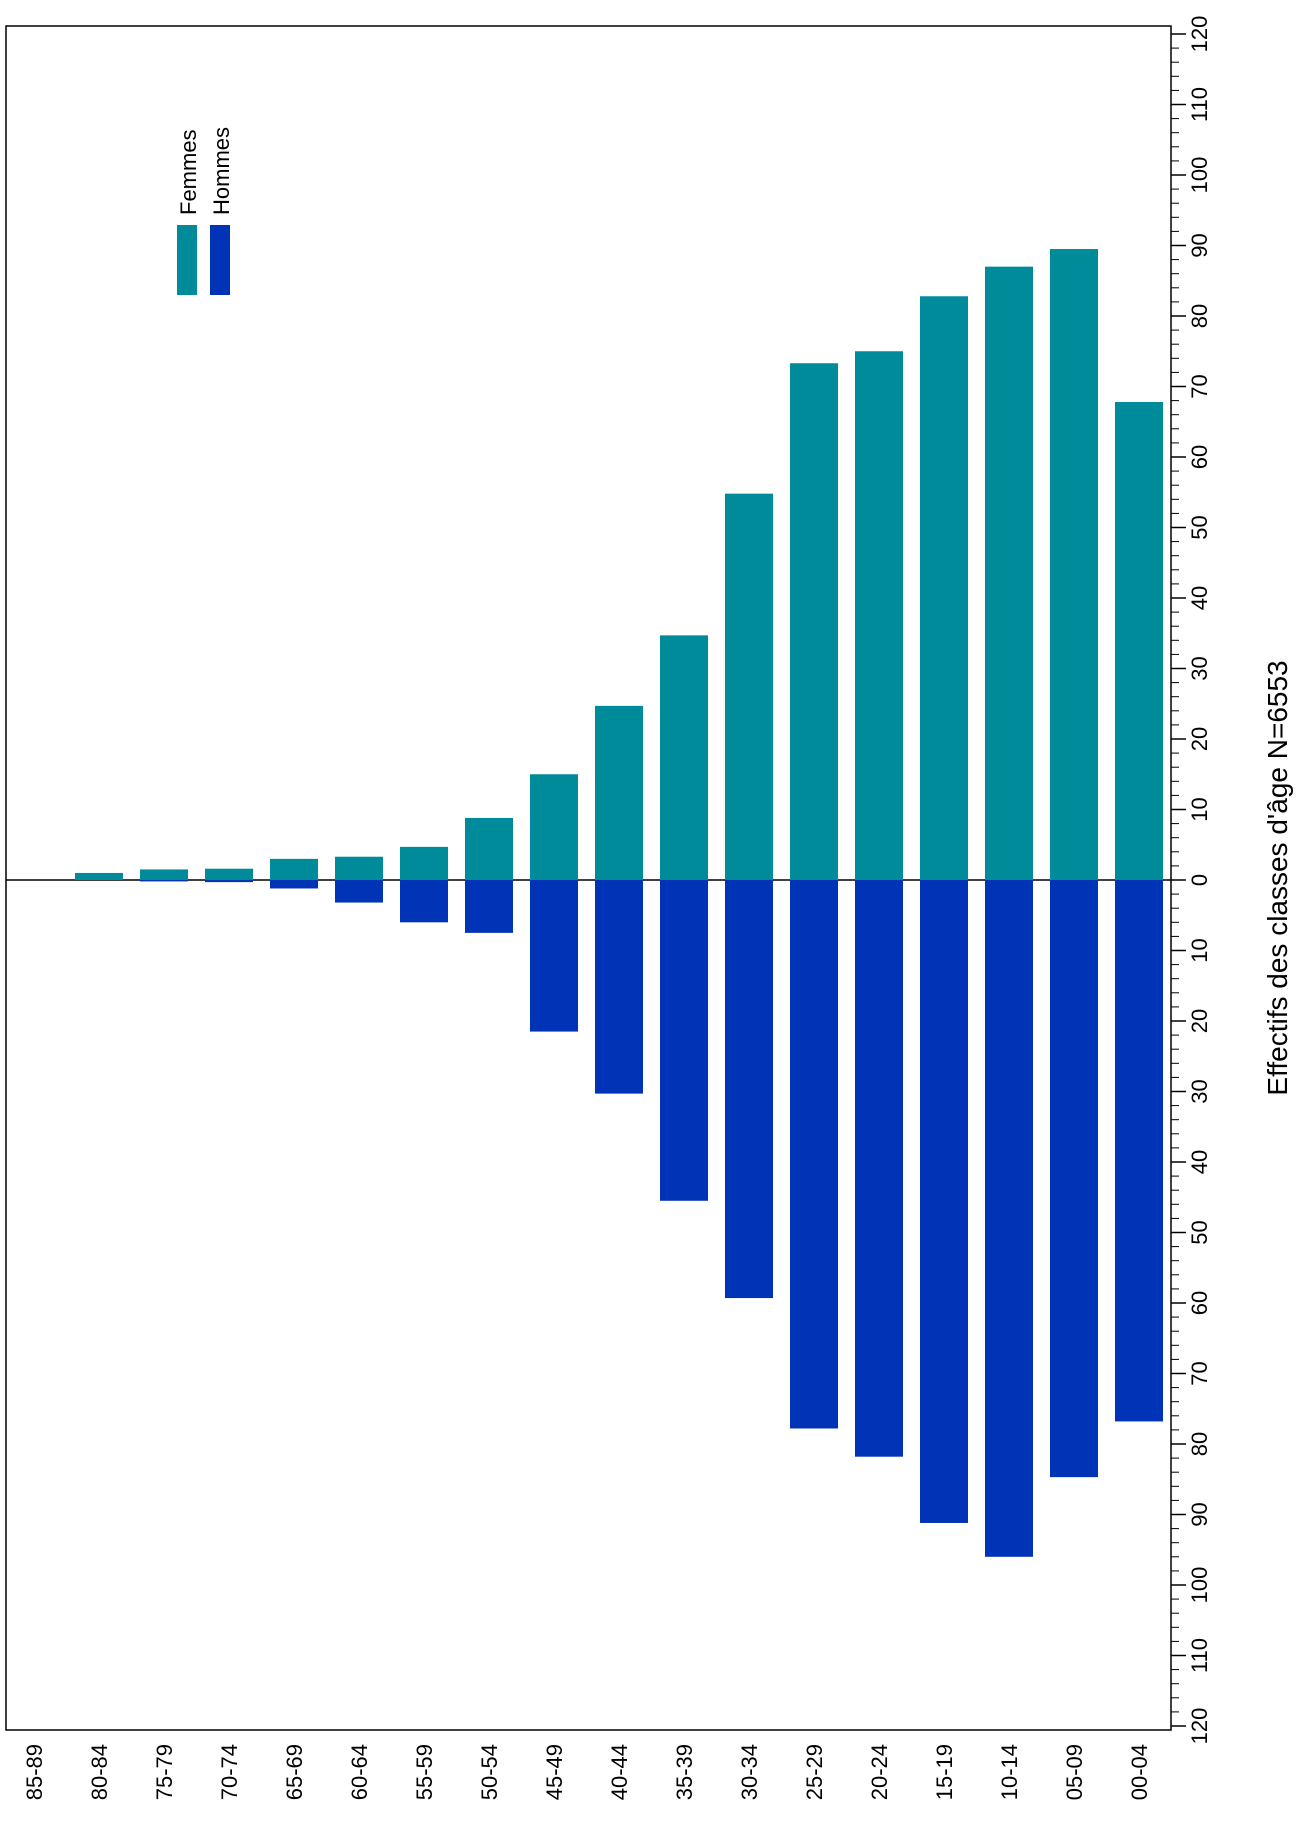  I want to click on category-label: 40-44, so click(619, 1772).